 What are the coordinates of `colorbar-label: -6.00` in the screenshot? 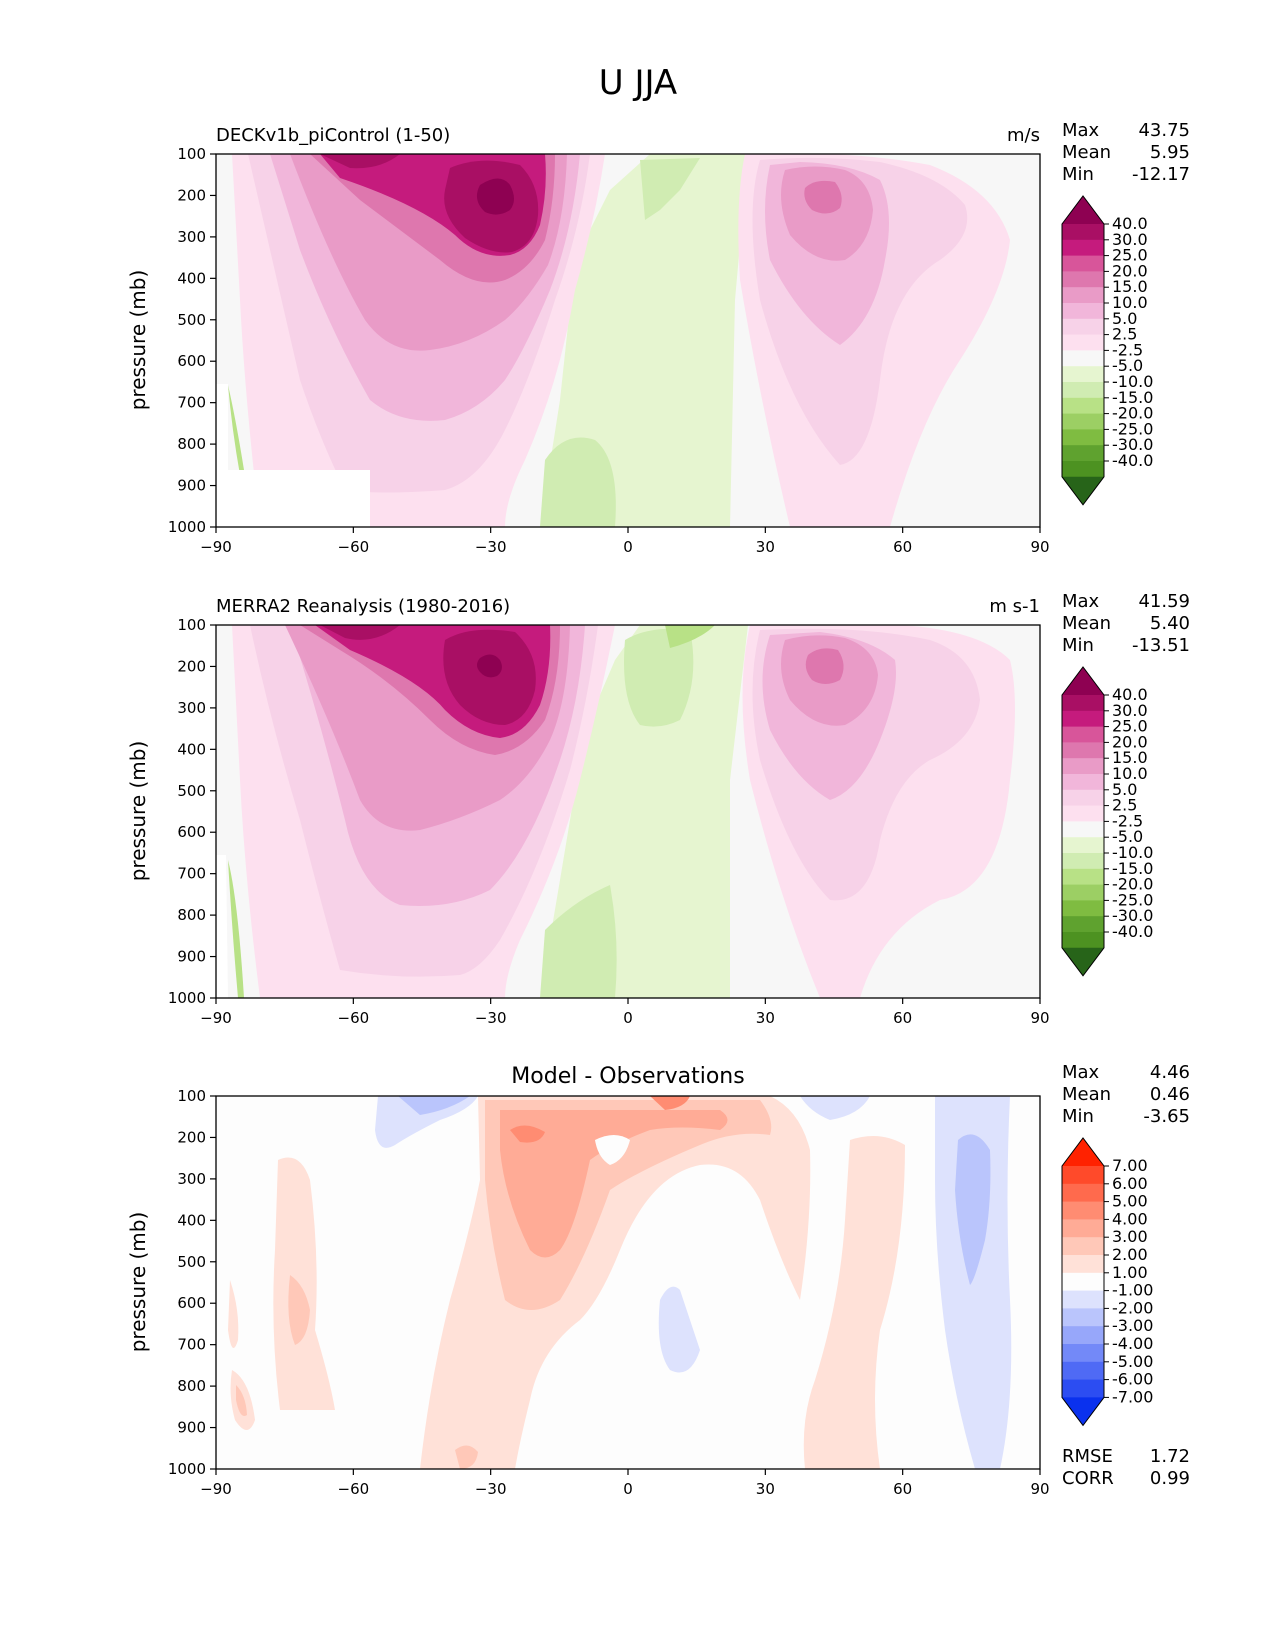 It's located at (1132, 1379).